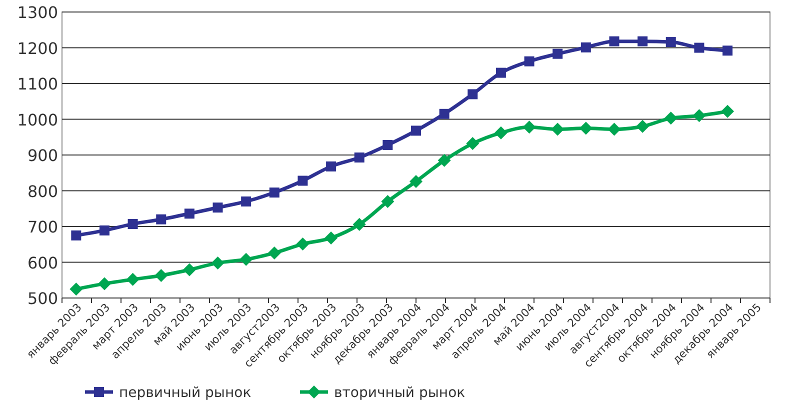 This screenshot has height=414, width=787. Describe the element at coordinates (37, 120) in the screenshot. I see `y-tick-label: 1000` at that location.